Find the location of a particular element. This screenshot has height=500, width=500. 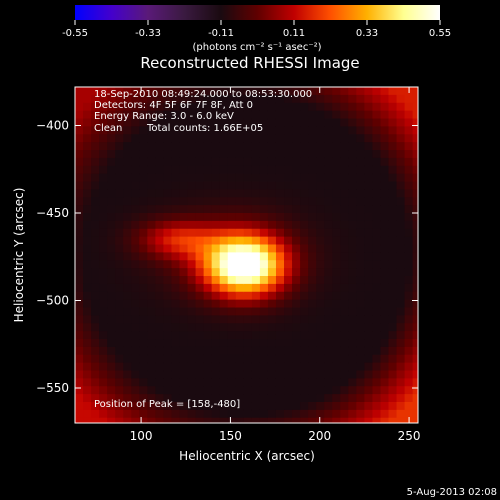

x-tick-label: 150 is located at coordinates (230, 436).